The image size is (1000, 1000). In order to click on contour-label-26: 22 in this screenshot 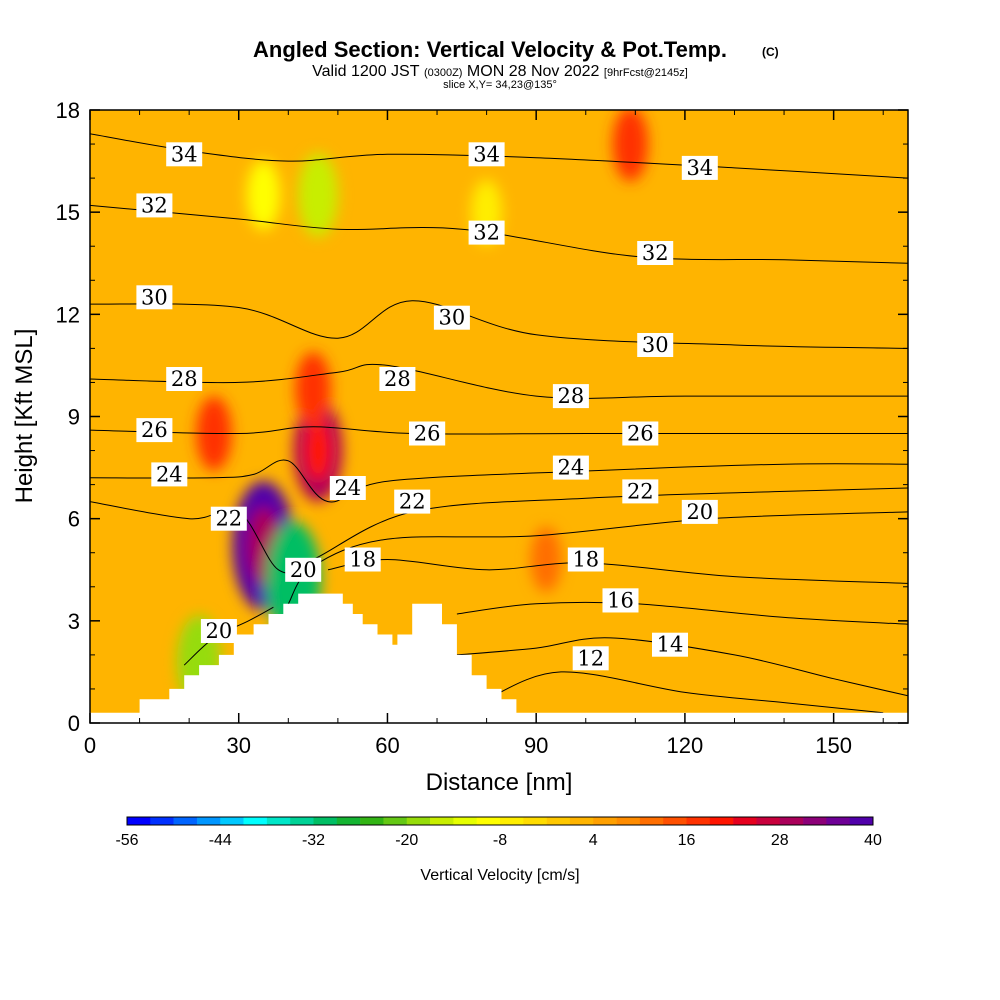, I will do `click(412, 501)`.